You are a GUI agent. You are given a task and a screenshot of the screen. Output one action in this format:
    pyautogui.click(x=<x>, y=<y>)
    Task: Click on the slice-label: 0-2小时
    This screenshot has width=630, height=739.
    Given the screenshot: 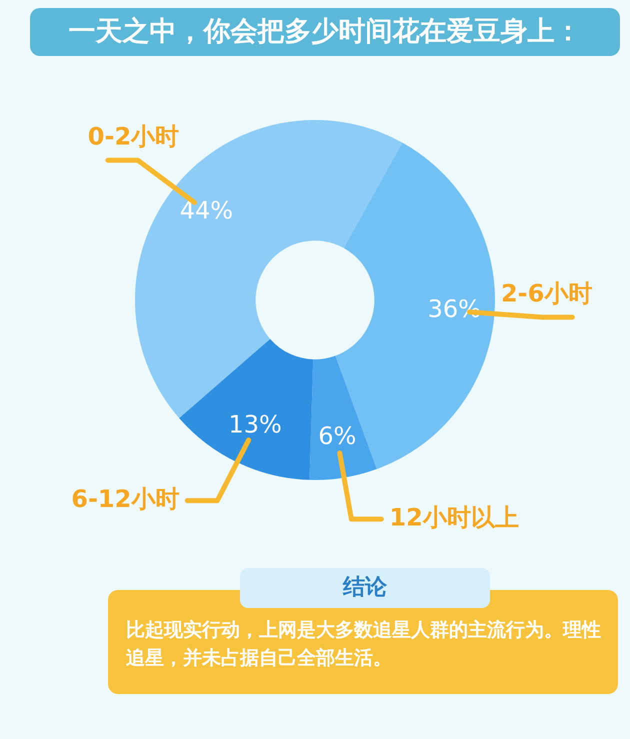 What is the action you would take?
    pyautogui.click(x=134, y=136)
    